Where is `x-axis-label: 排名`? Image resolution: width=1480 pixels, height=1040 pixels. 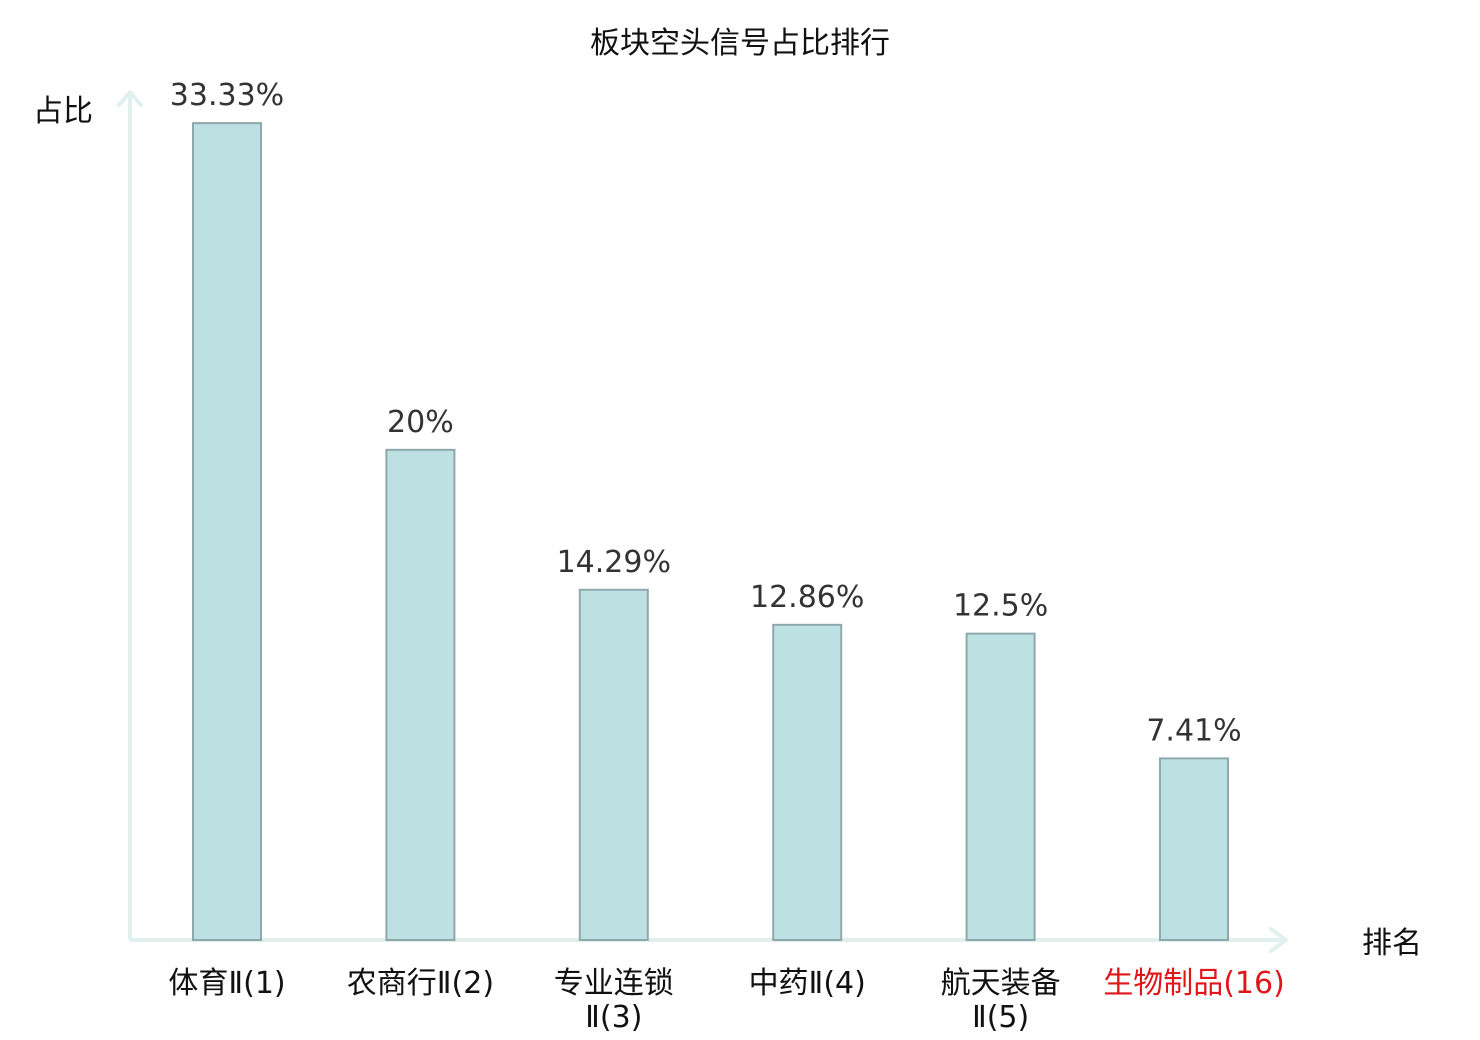 x-axis-label: 排名 is located at coordinates (1392, 943).